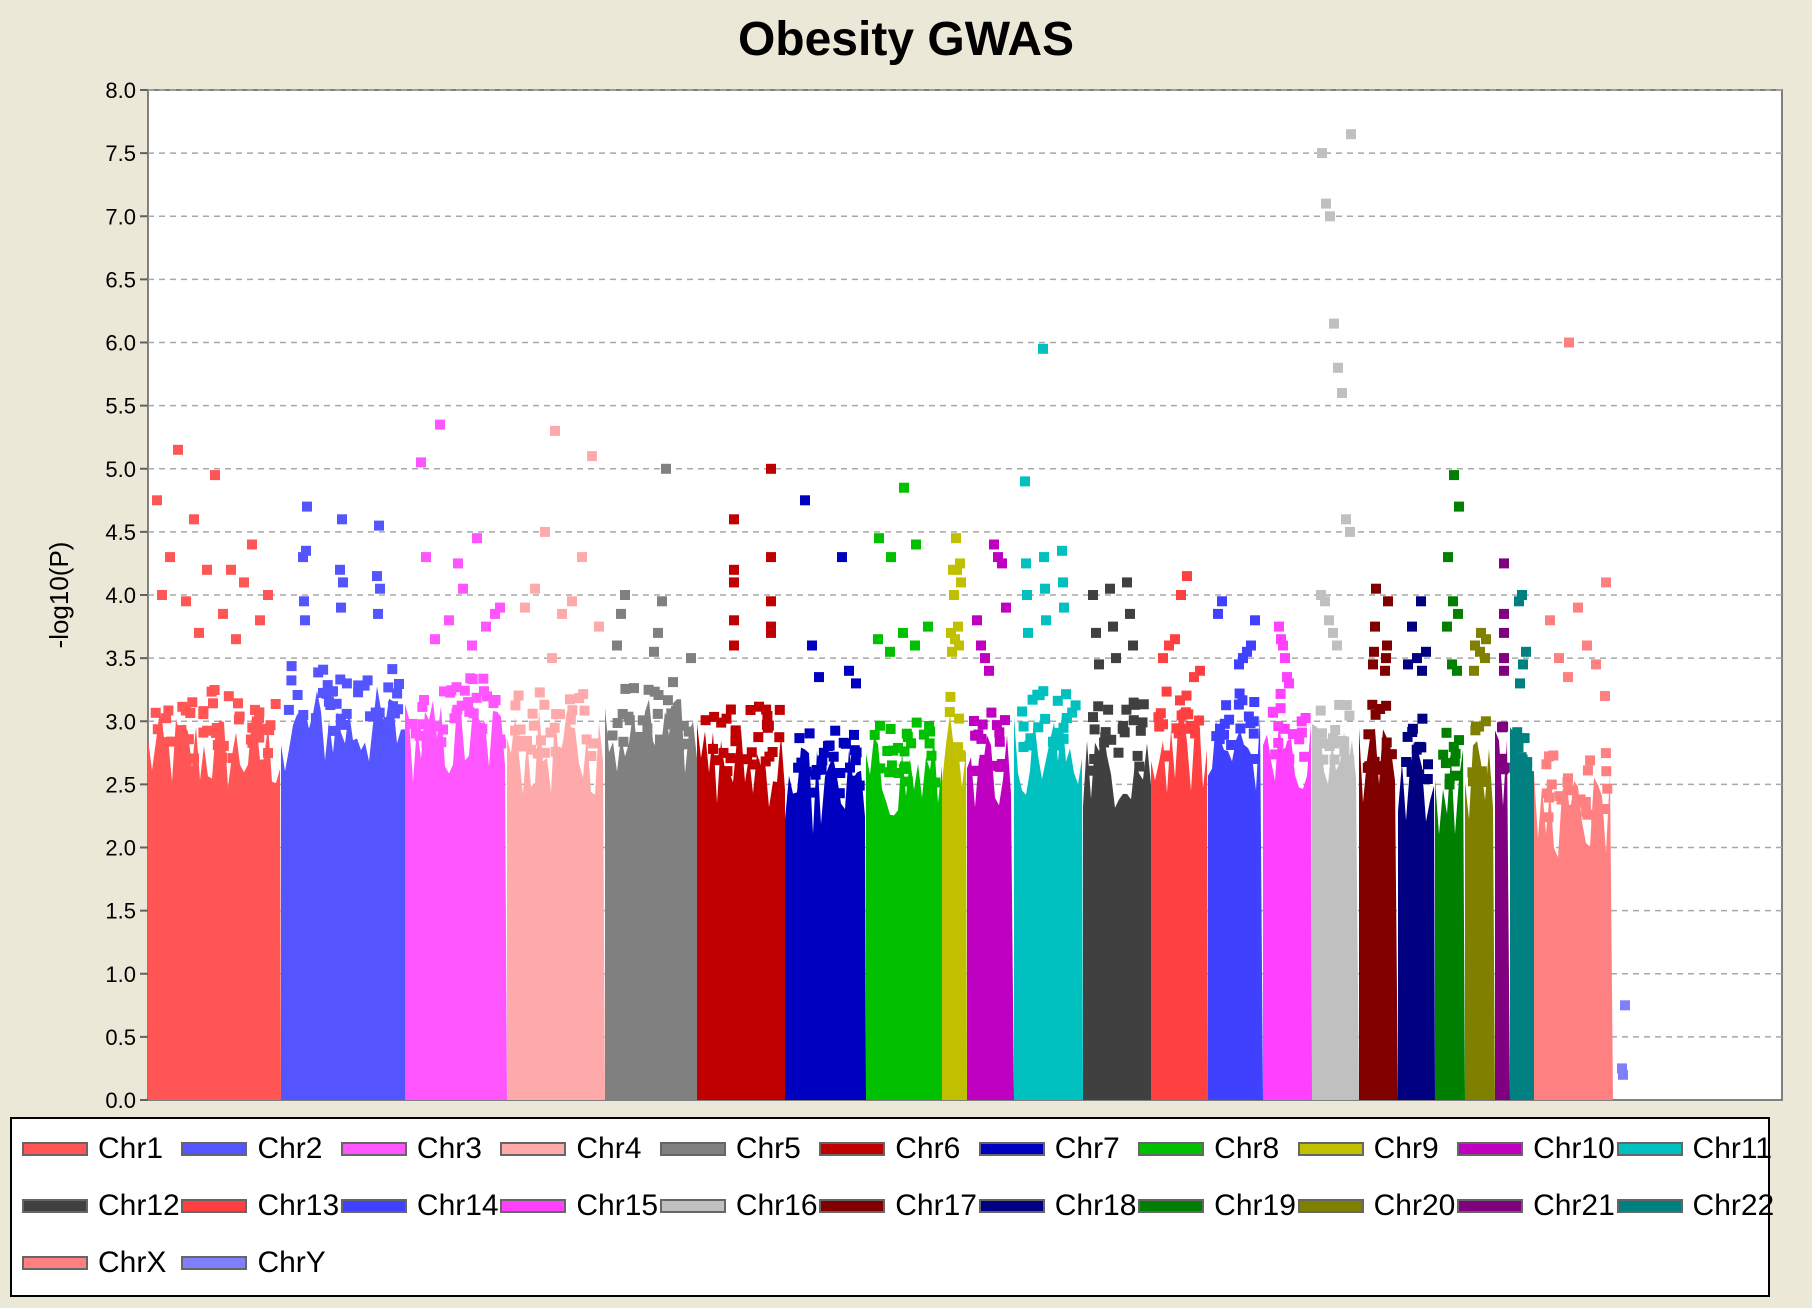  I want to click on y-tick-label: 7.0, so click(120, 216).